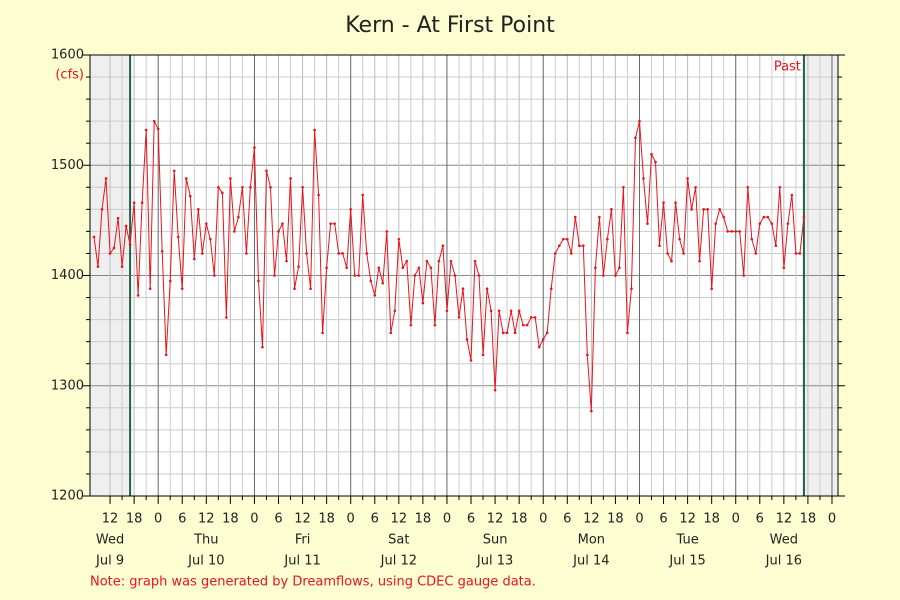 The height and width of the screenshot is (600, 900). I want to click on y-tick-label: 1300, so click(67, 385).